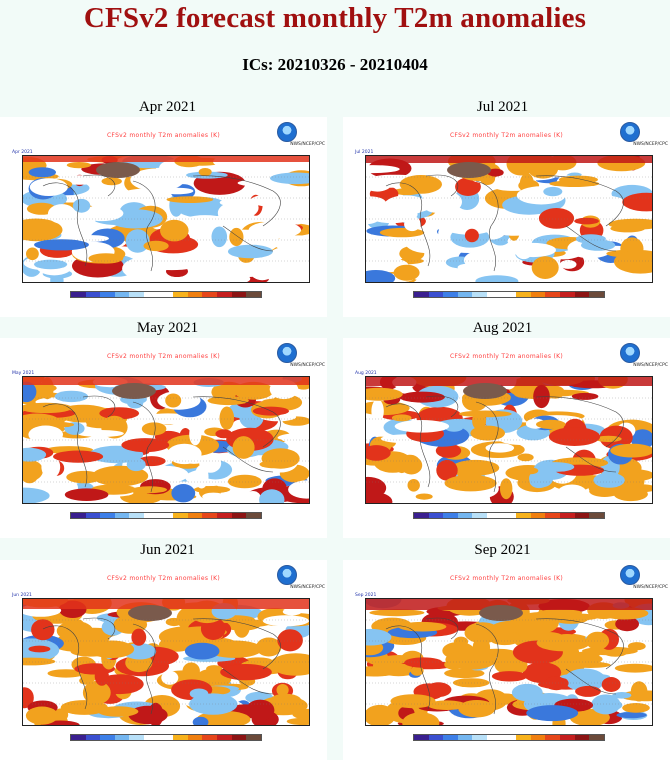 This screenshot has width=670, height=760. What do you see at coordinates (167, 107) in the screenshot?
I see `panel-label: Apr 2021` at bounding box center [167, 107].